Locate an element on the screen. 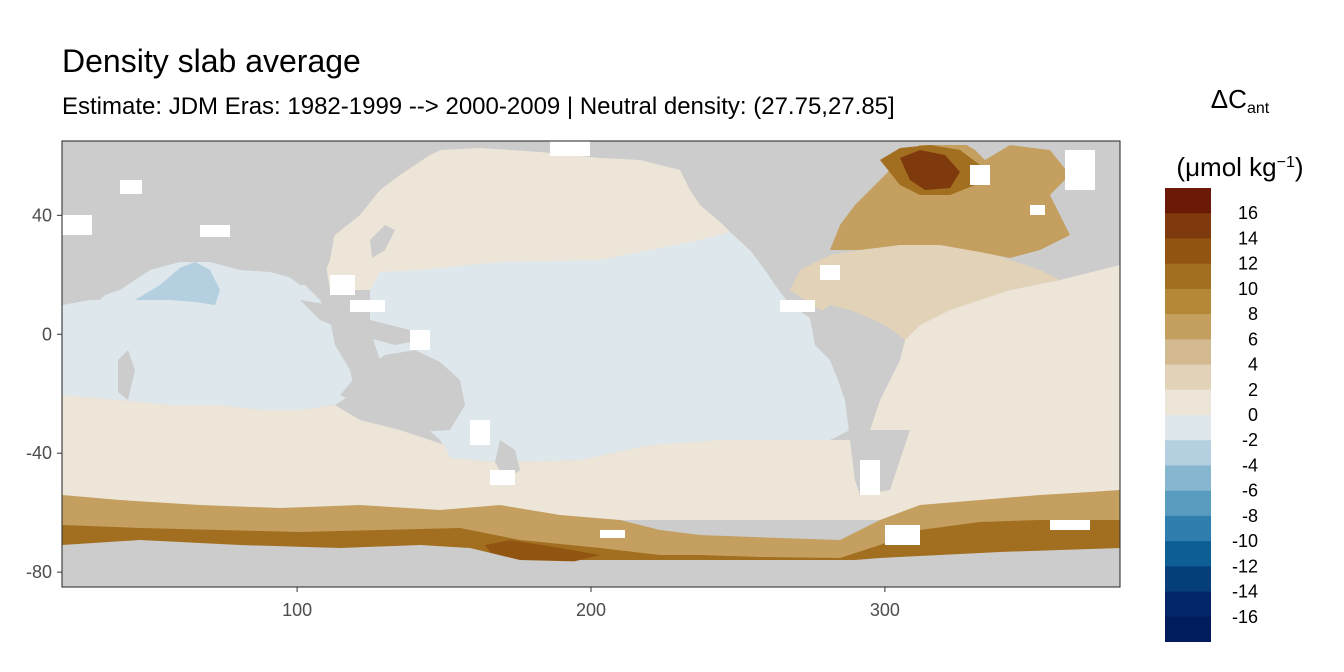 This screenshot has height=672, width=1344. x-axis: 100 200 300 is located at coordinates (591, 603).